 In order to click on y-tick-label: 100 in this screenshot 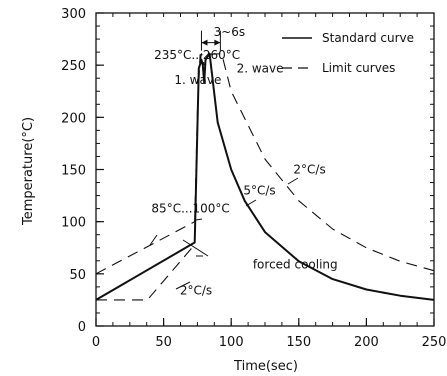, I will do `click(73, 223)`.